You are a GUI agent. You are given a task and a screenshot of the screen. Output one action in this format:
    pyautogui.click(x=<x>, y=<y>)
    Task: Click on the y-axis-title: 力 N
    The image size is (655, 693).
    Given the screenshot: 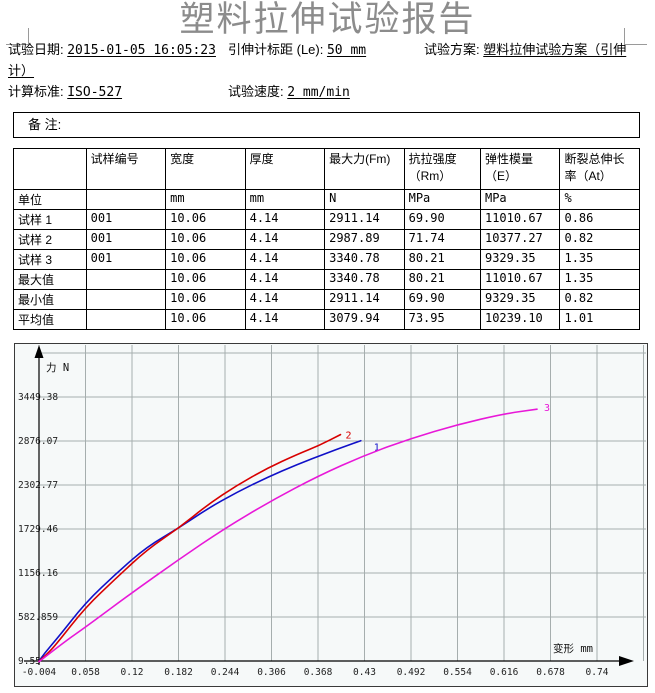 What is the action you would take?
    pyautogui.click(x=57, y=367)
    